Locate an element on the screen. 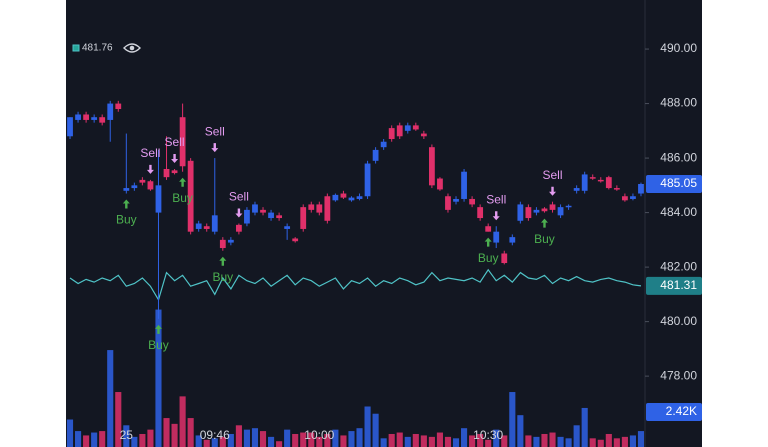 This screenshot has width=768, height=447. last-price-label-box is located at coordinates (674, 183).